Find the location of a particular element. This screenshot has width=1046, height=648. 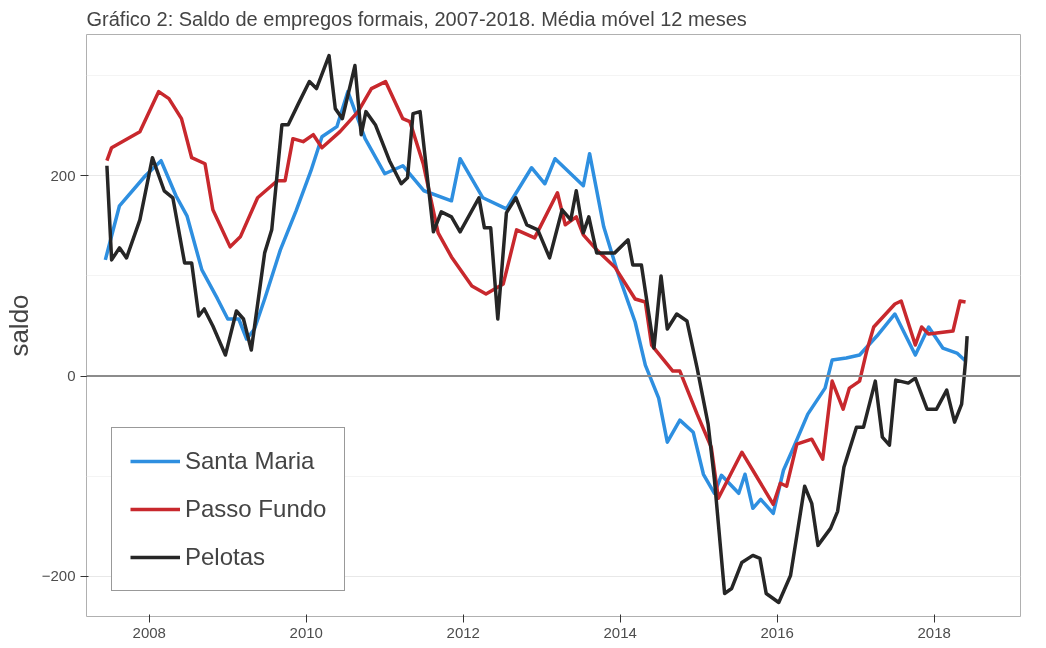

x-tick-label: 2018 is located at coordinates (934, 632).